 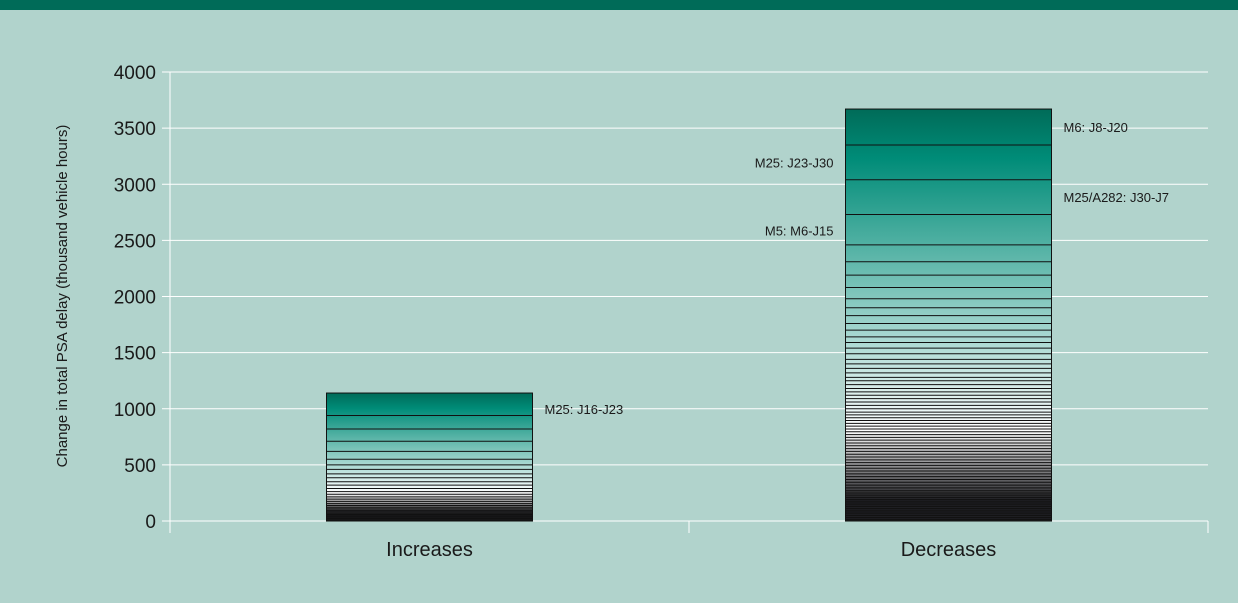 I want to click on y-tick-label: 500, so click(x=140, y=466).